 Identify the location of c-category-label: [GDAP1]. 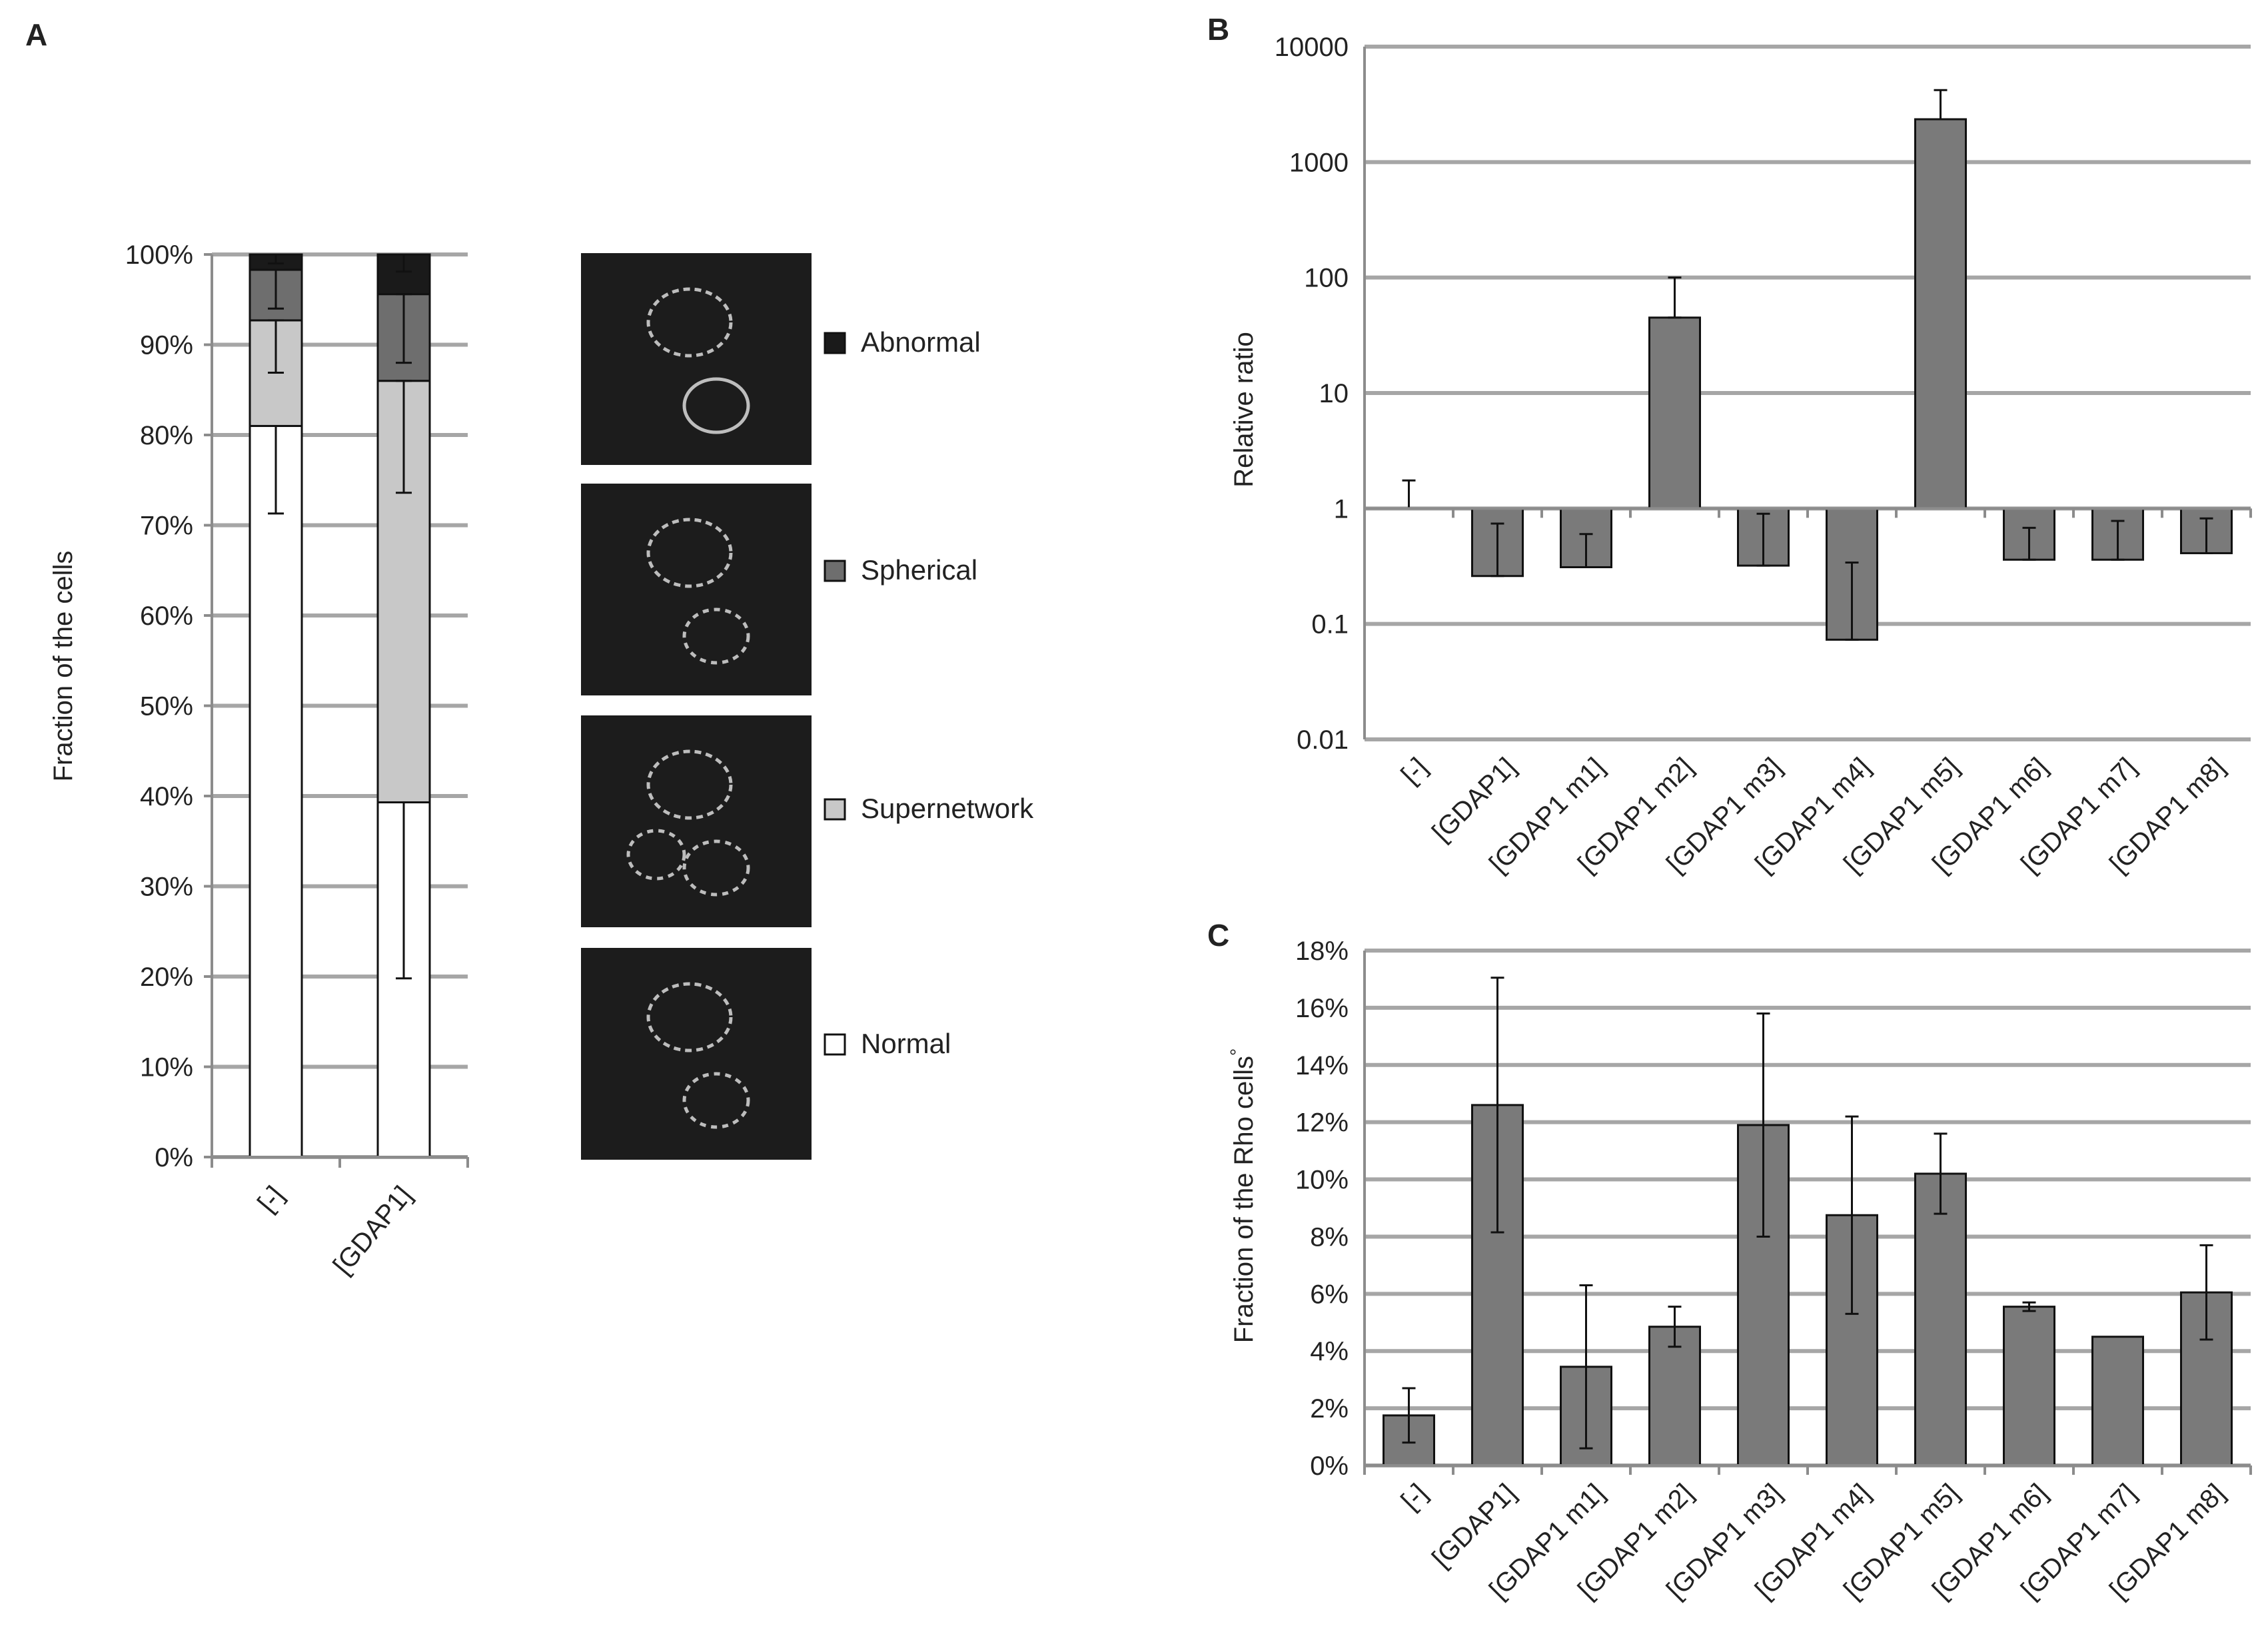
(1474, 1525).